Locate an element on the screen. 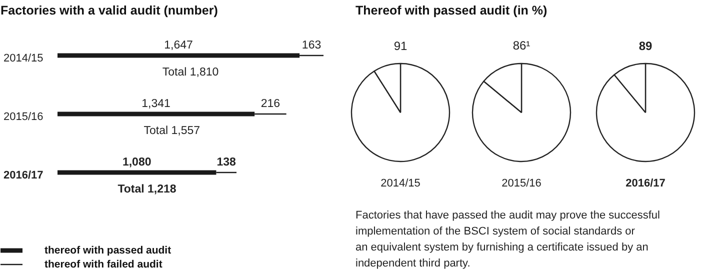 The width and height of the screenshot is (703, 275). data-label: 216 is located at coordinates (270, 104).